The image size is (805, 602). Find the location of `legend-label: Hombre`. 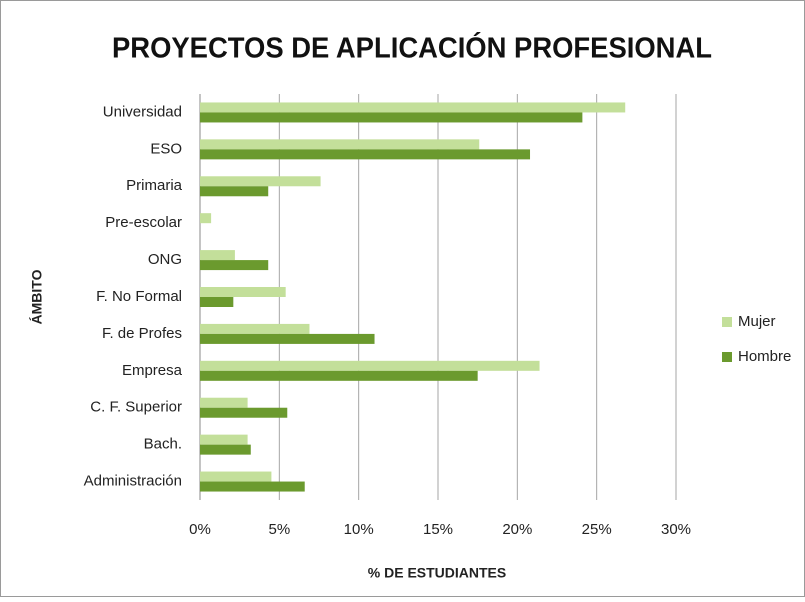

legend-label: Hombre is located at coordinates (764, 356).